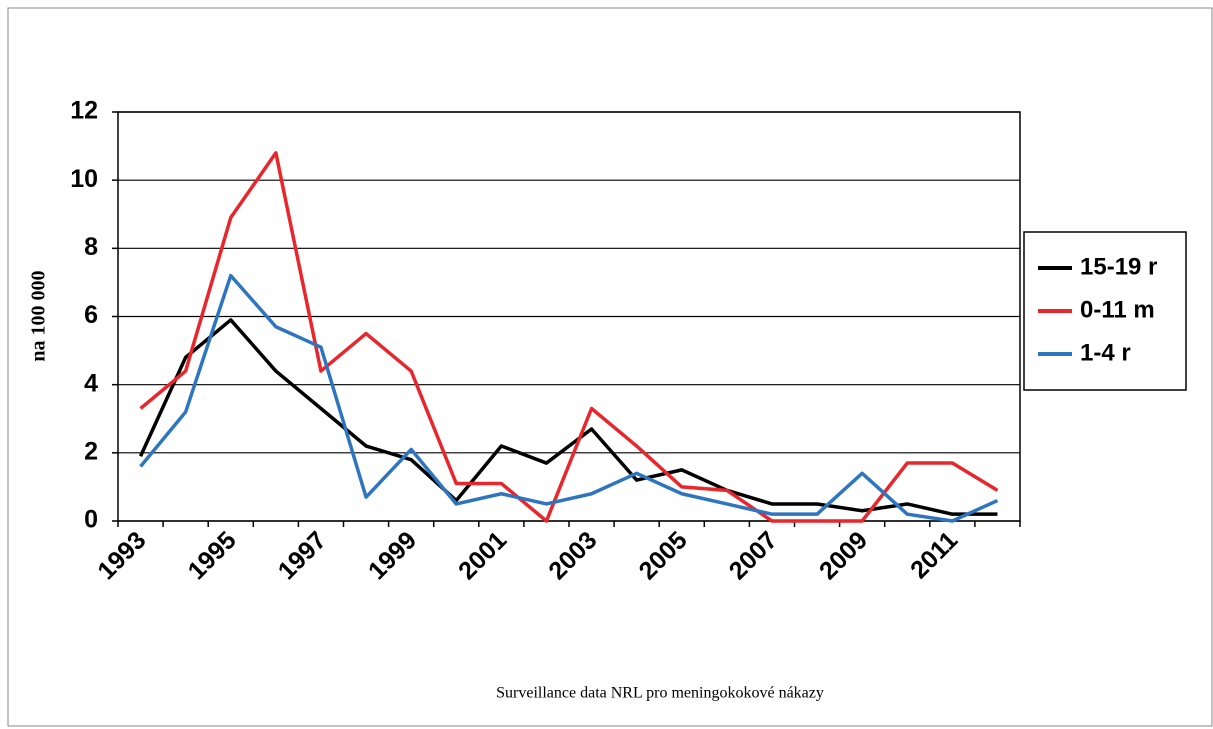 This screenshot has height=729, width=1213. What do you see at coordinates (302, 555) in the screenshot?
I see `x-tick-label: 1997` at bounding box center [302, 555].